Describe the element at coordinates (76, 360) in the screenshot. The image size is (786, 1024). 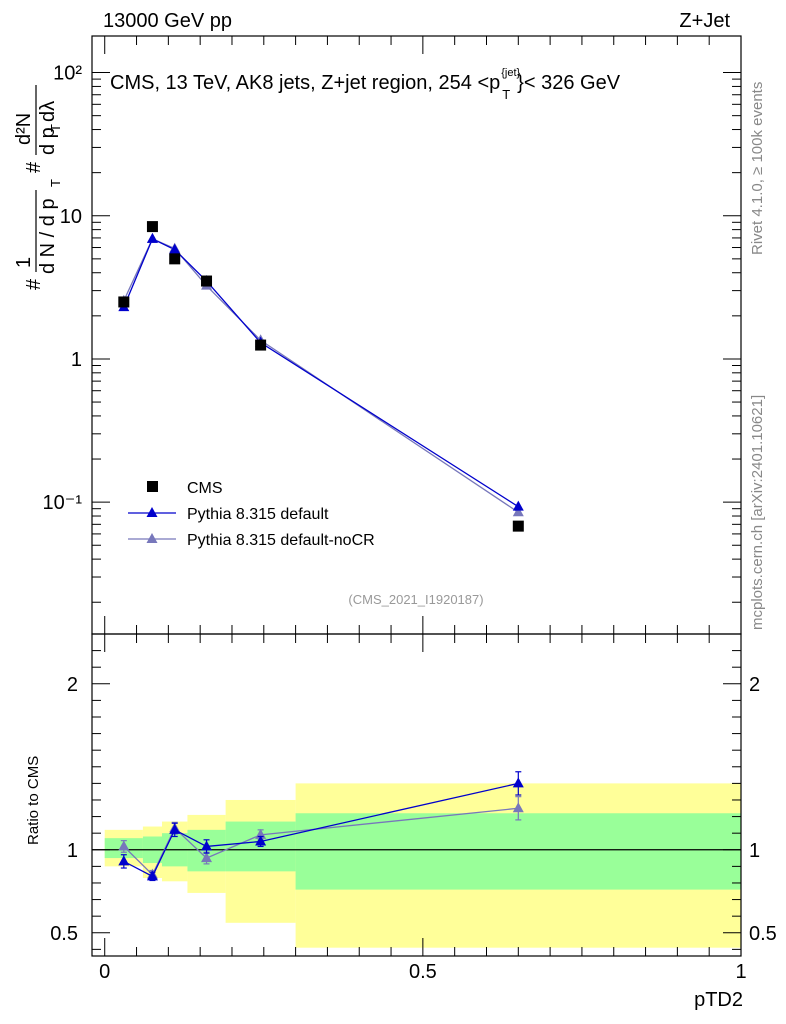
I see `main-y-tick-label: 1` at that location.